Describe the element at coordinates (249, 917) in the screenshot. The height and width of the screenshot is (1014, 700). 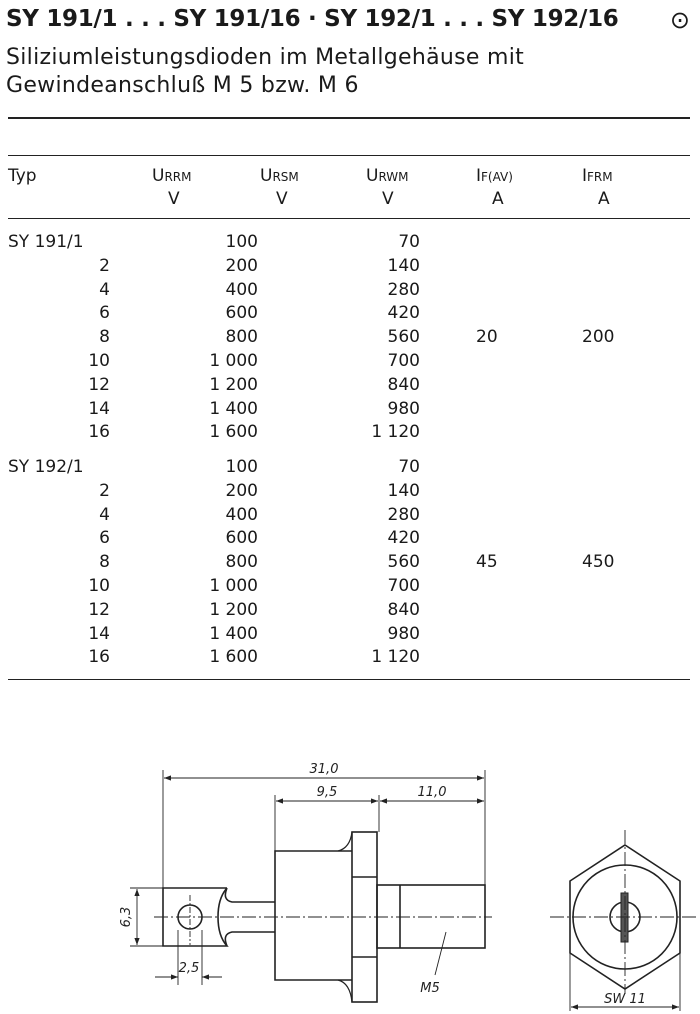
I see `stem` at that location.